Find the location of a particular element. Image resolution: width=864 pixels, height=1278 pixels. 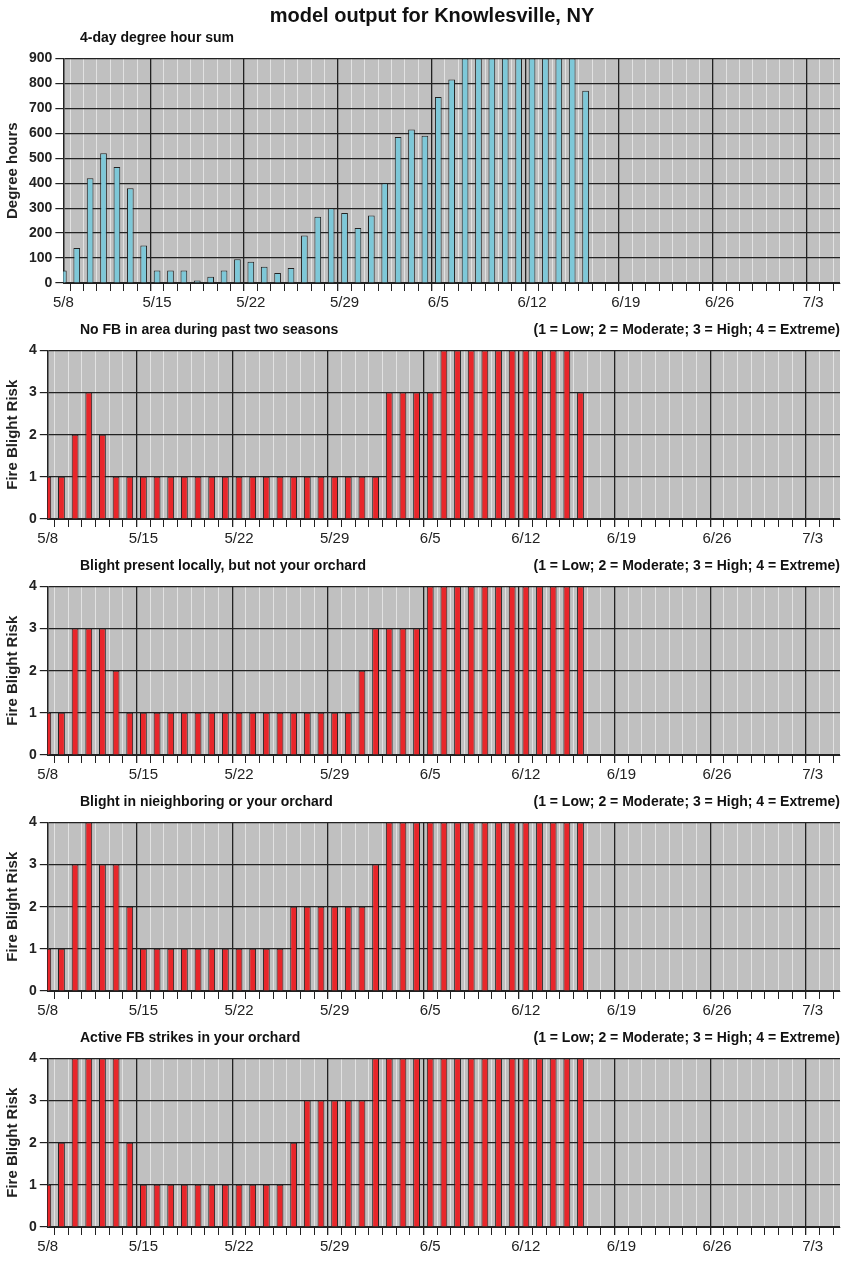

chart-title: Blight in nieighboring or your orchard is located at coordinates (206, 802).